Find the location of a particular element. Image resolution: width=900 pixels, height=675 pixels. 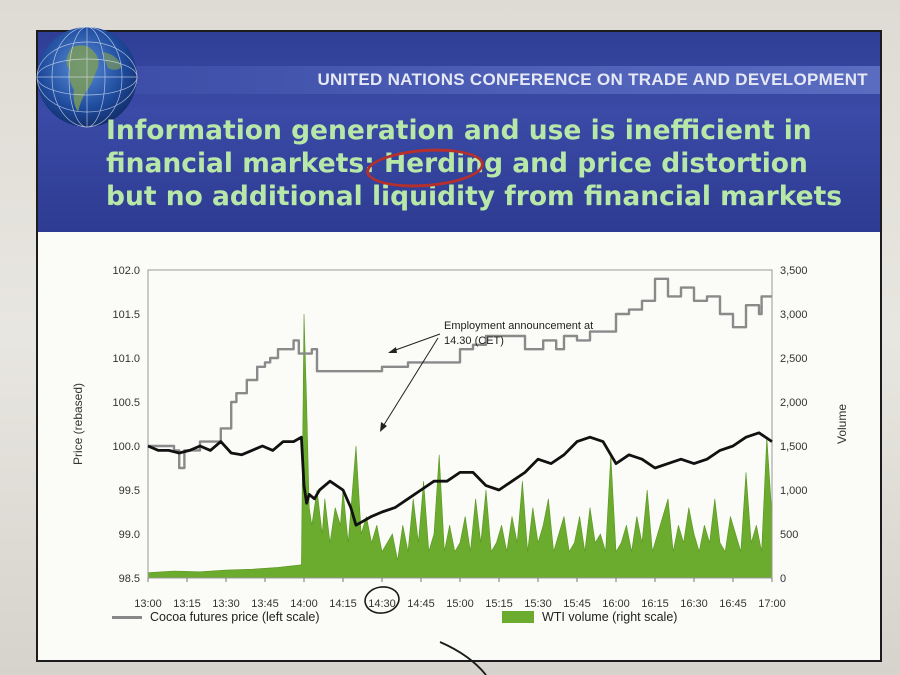

title-highlight-herding: Herding is located at coordinates (443, 163).